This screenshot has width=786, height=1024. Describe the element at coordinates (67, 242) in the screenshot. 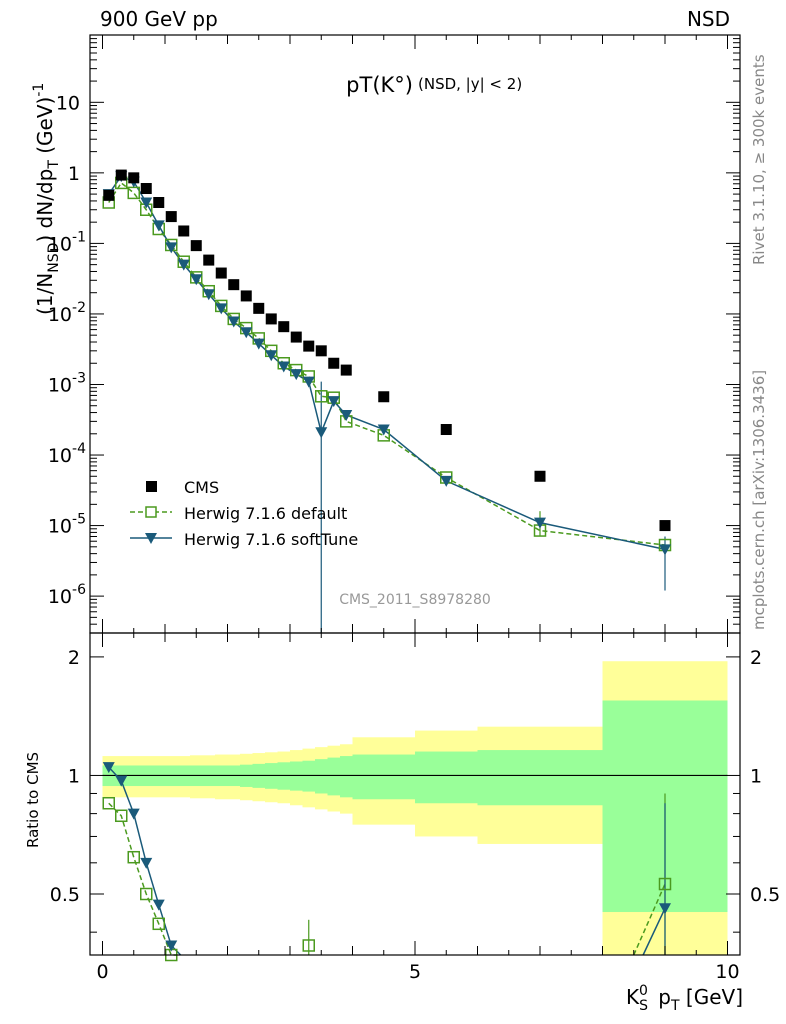

I see `main-y-tick-label: 10⁻¹` at that location.